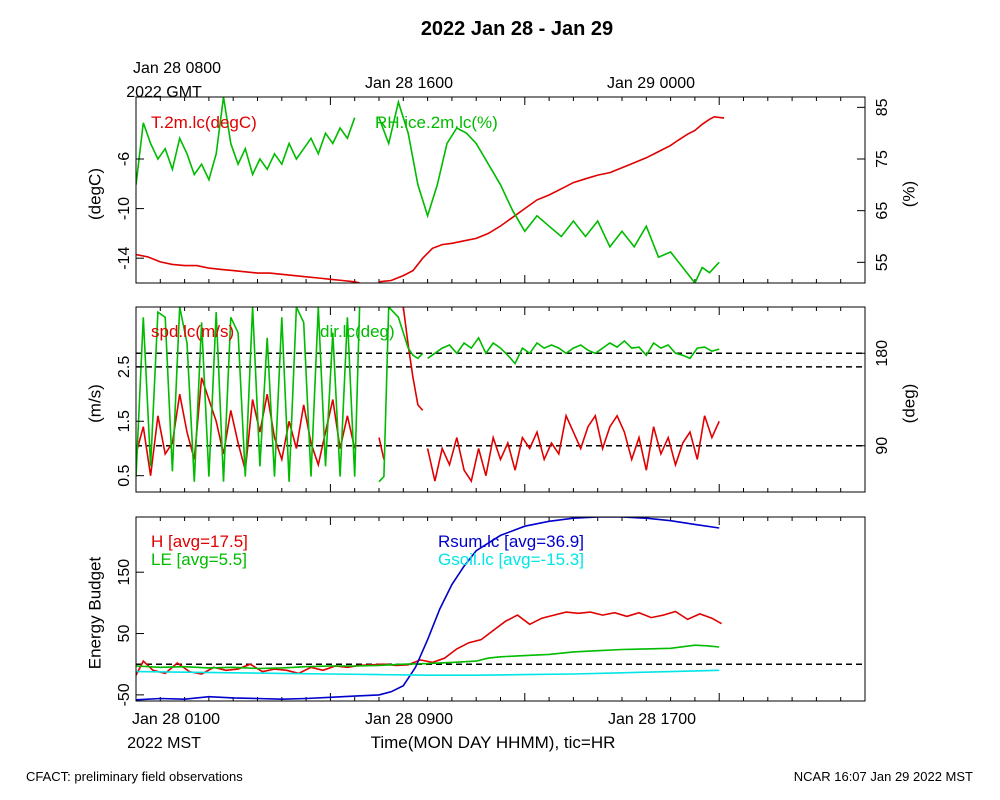  I want to click on y-axis-title: Energy Budget, so click(94, 612).